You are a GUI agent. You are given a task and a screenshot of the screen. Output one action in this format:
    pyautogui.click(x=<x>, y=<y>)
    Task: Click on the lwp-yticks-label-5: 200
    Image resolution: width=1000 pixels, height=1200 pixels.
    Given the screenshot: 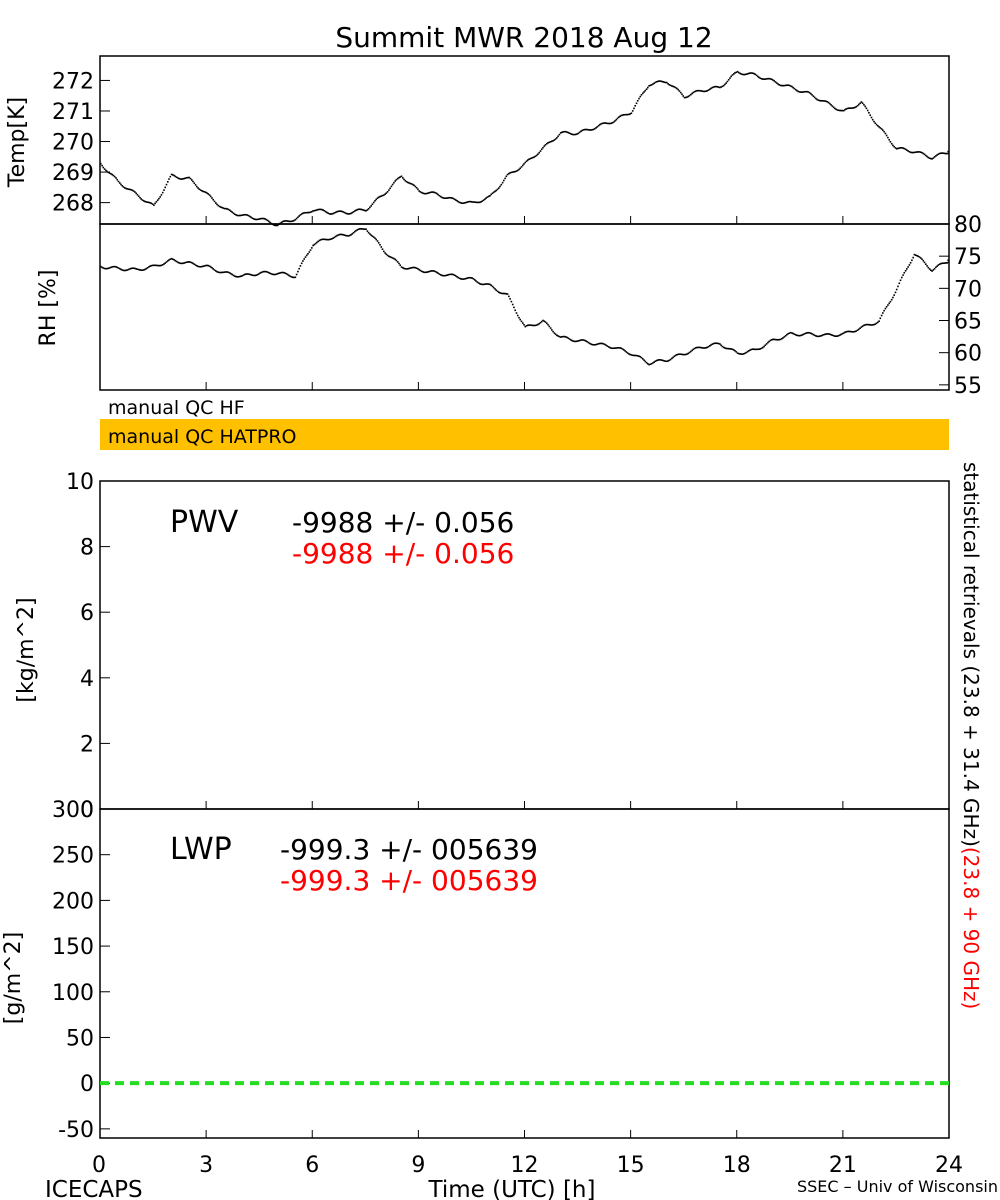 What is the action you would take?
    pyautogui.click(x=73, y=901)
    